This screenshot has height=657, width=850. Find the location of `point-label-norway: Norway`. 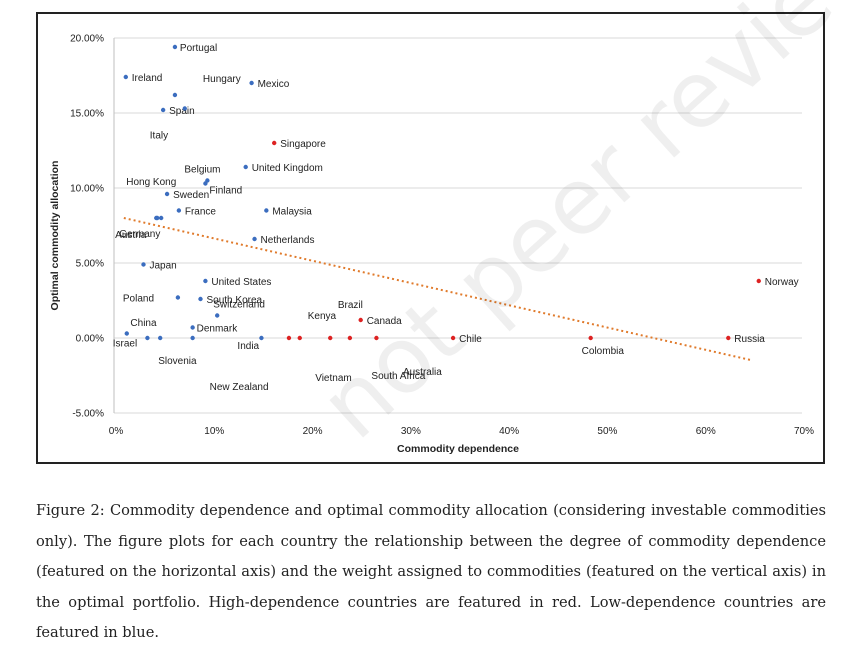

point-label-norway: Norway is located at coordinates (782, 282).